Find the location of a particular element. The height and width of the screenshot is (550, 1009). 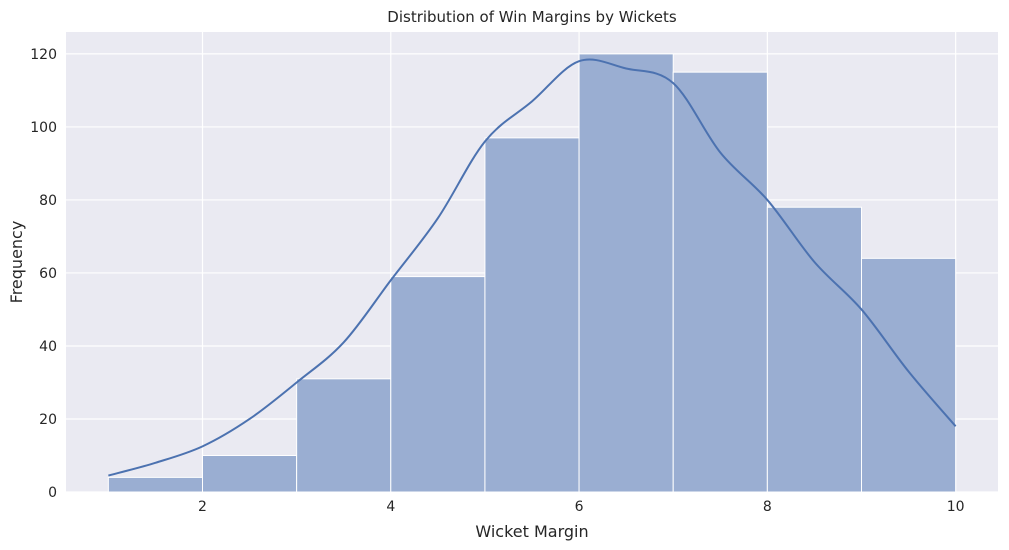

x-tick-label: 4 is located at coordinates (390, 507).